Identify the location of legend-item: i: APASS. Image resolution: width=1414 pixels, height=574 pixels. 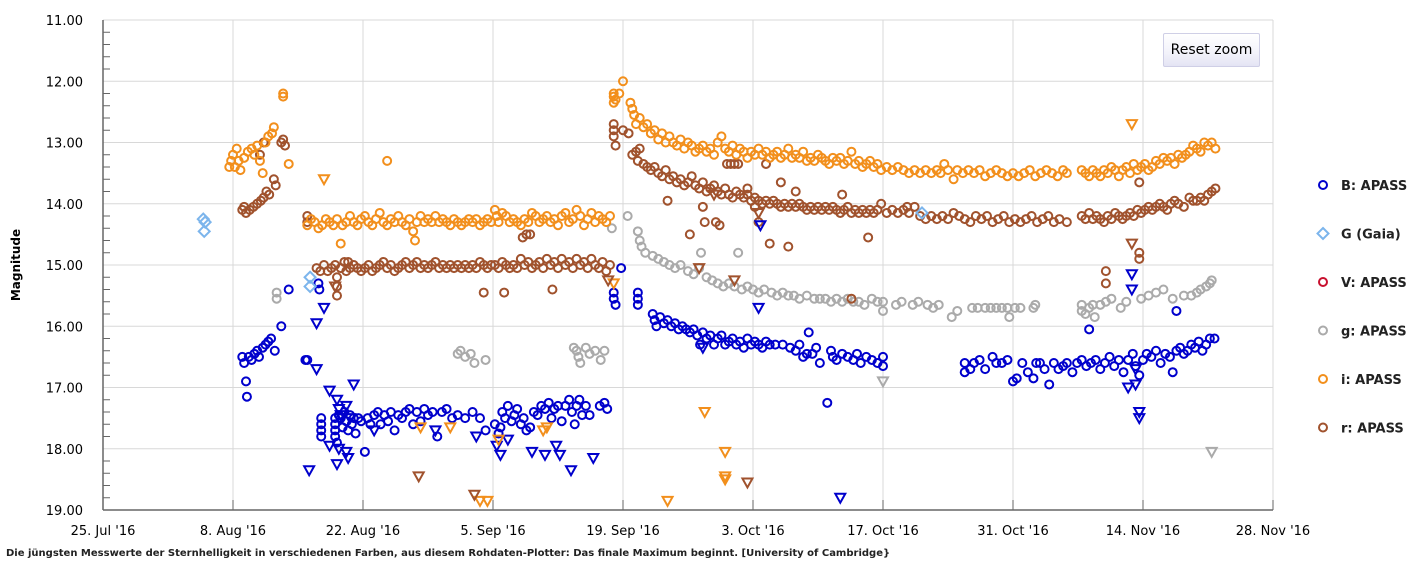
(1360, 380).